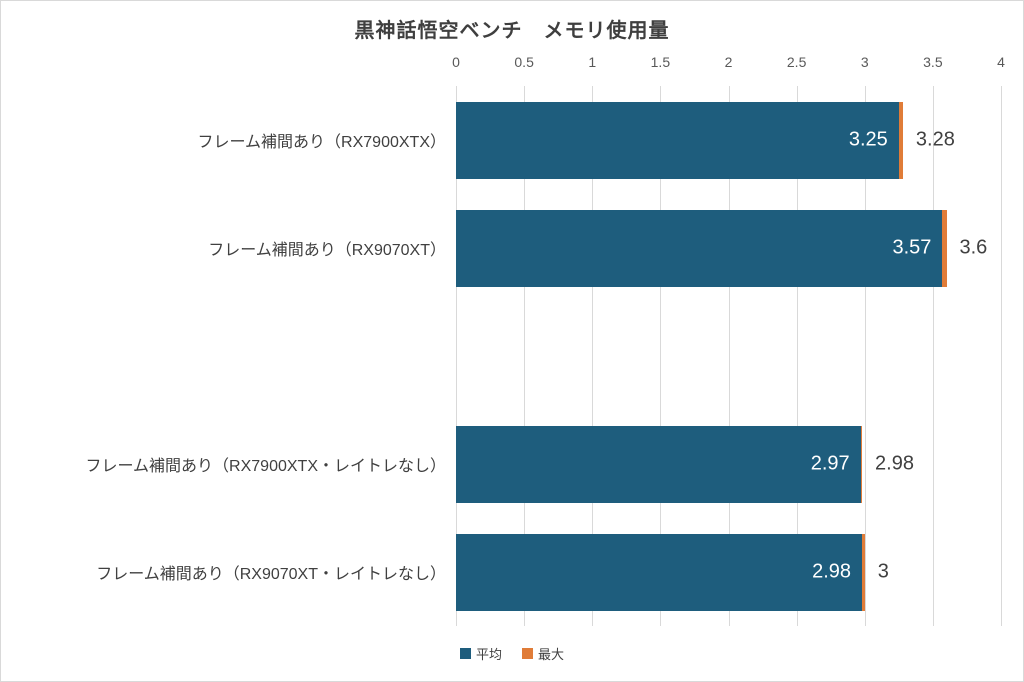 Image resolution: width=1024 pixels, height=682 pixels. I want to click on category-label: フレーム補間あり（RX7900XTX）, so click(321, 142).